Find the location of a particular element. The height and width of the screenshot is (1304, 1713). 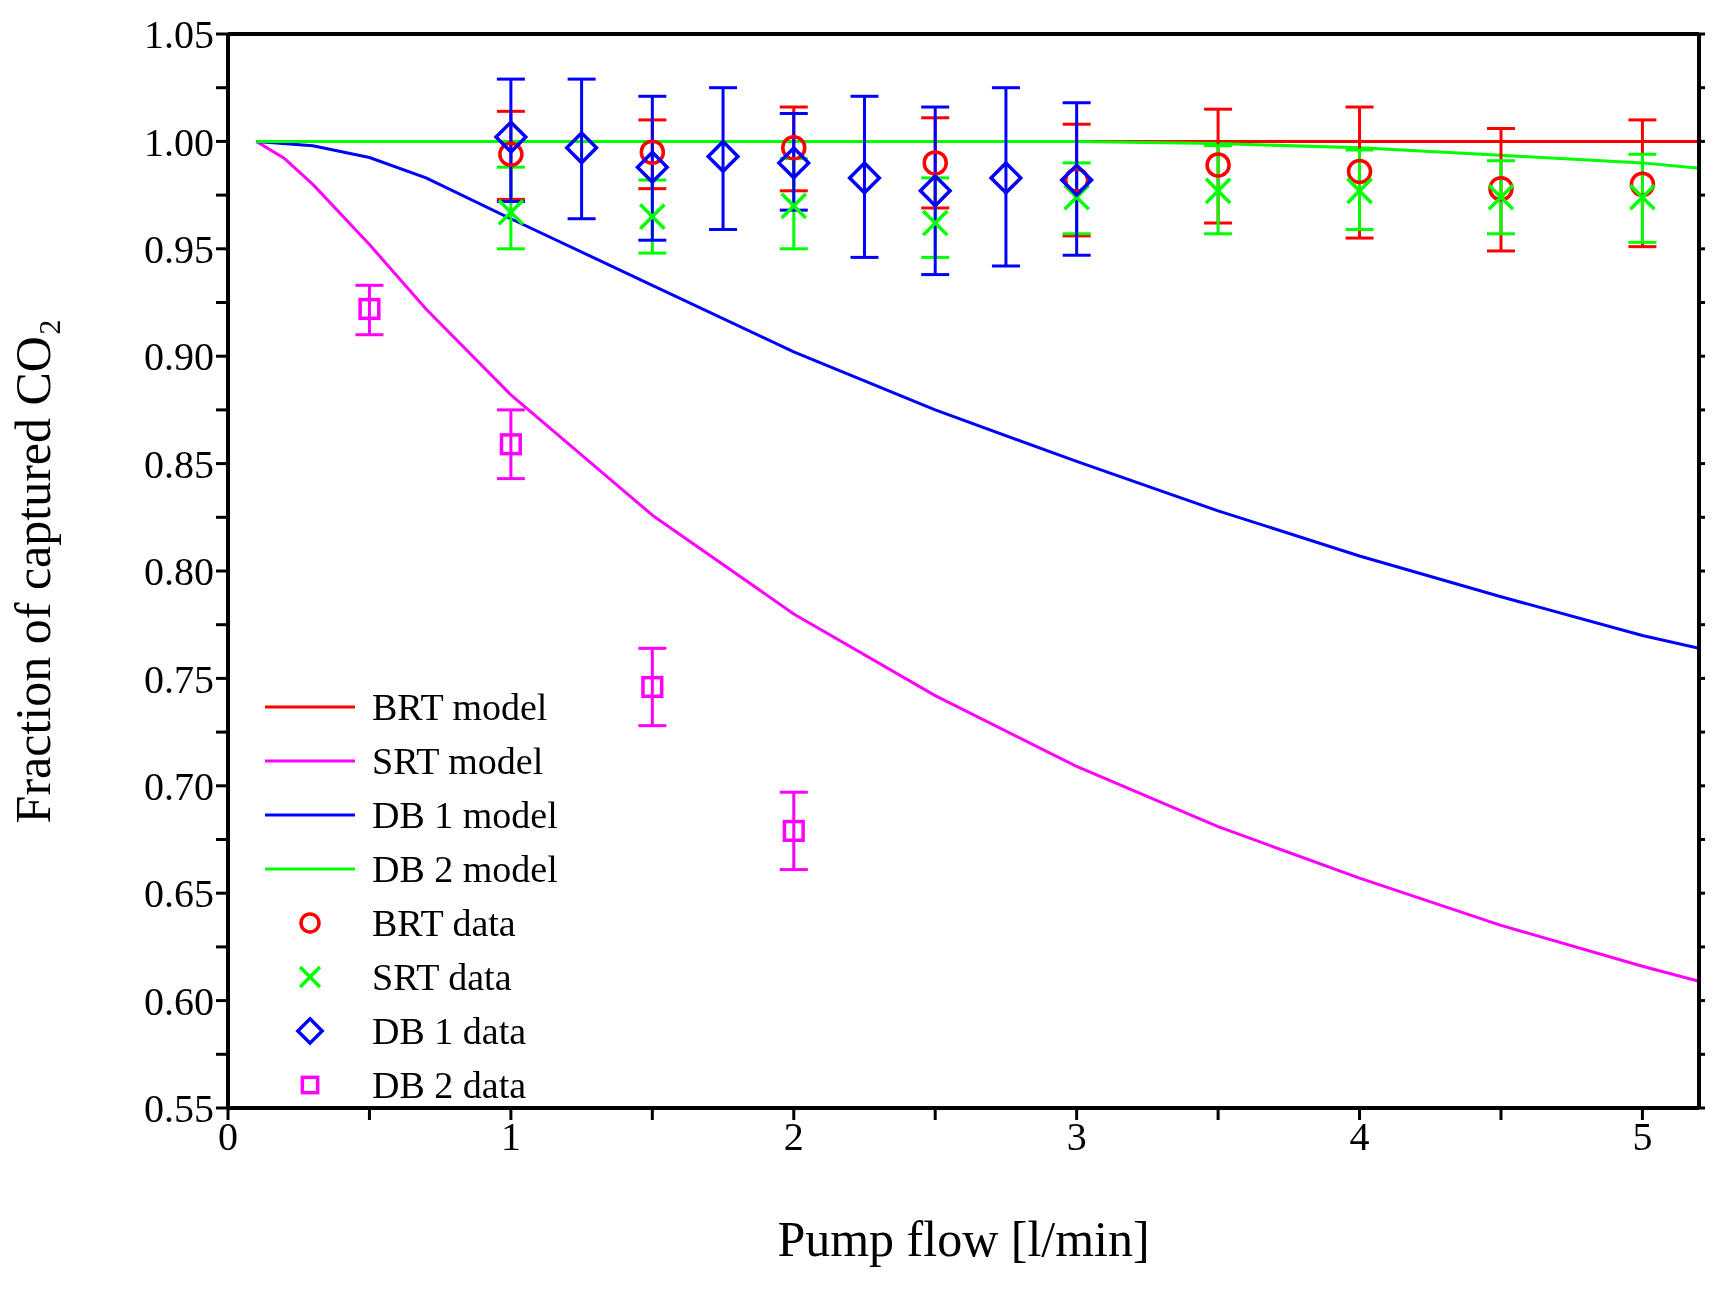

legend-label: DB 2 model is located at coordinates (465, 869).